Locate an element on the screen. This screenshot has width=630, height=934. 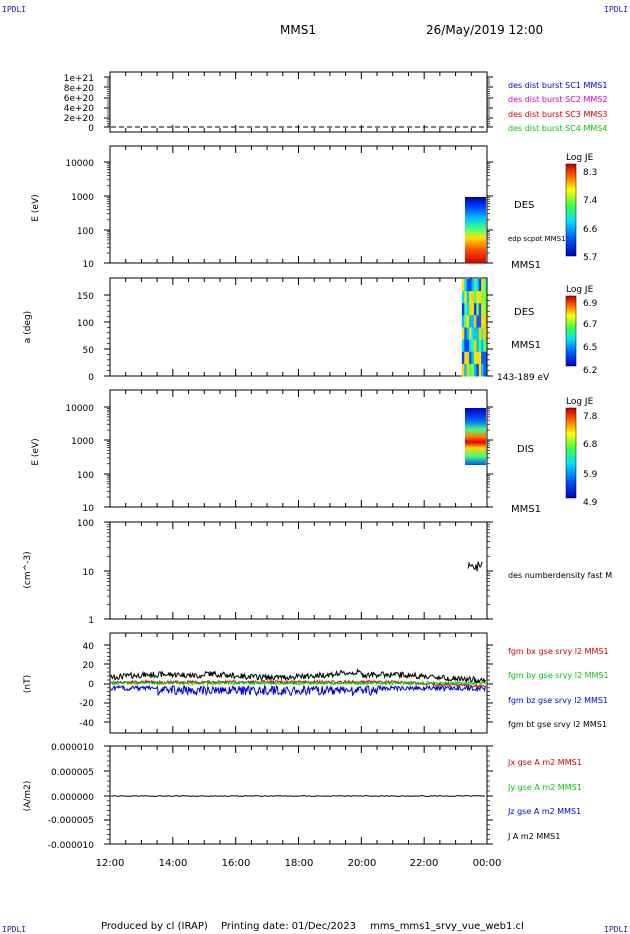
panel7-legend-jz: Jz gse A m2 MMS1 is located at coordinates (544, 811).